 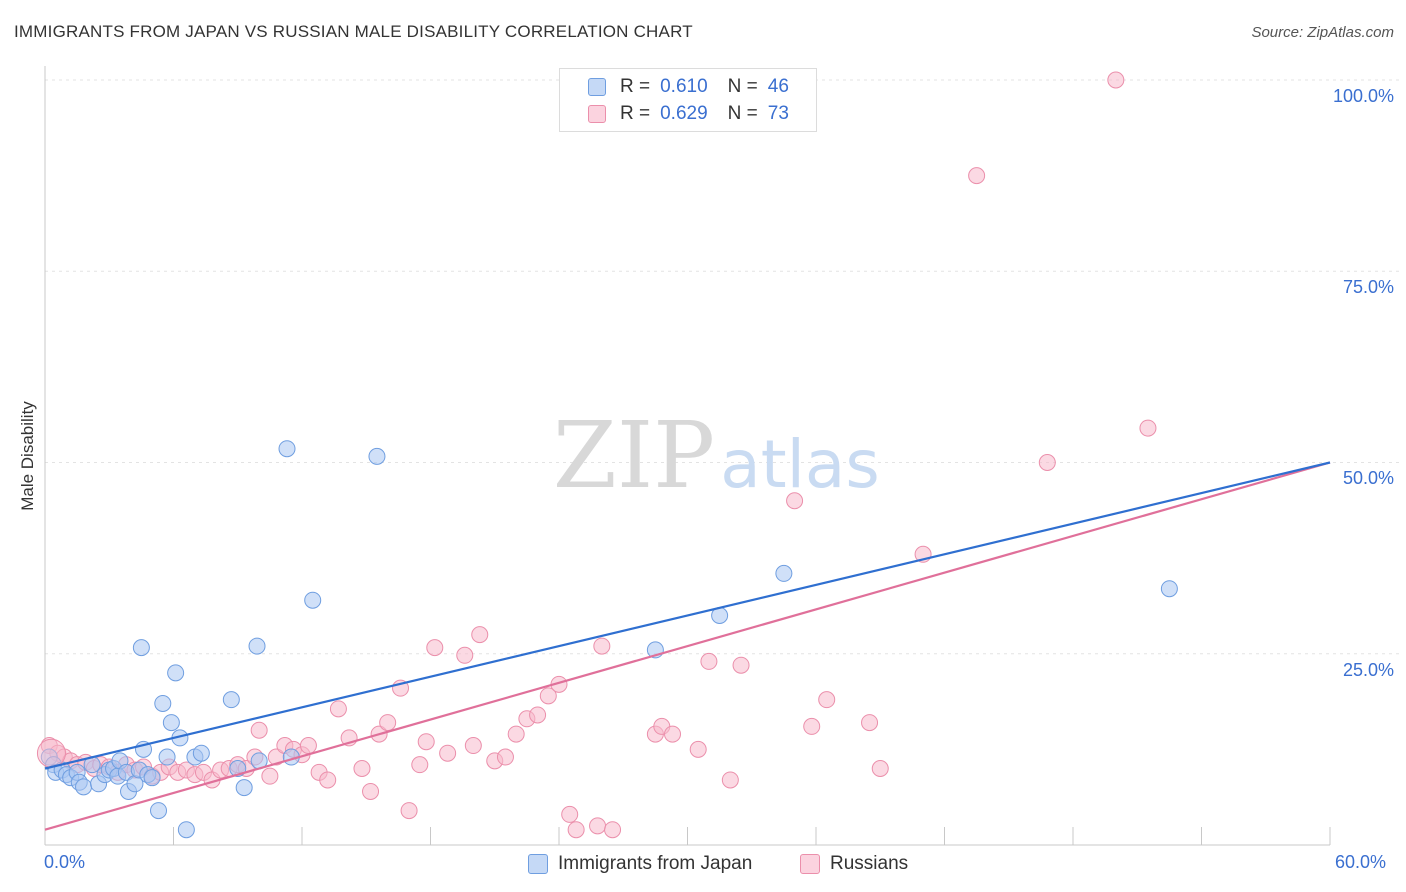 What do you see at coordinates (1368, 287) in the screenshot?
I see `y-tick-label: 75.0%` at bounding box center [1368, 287].